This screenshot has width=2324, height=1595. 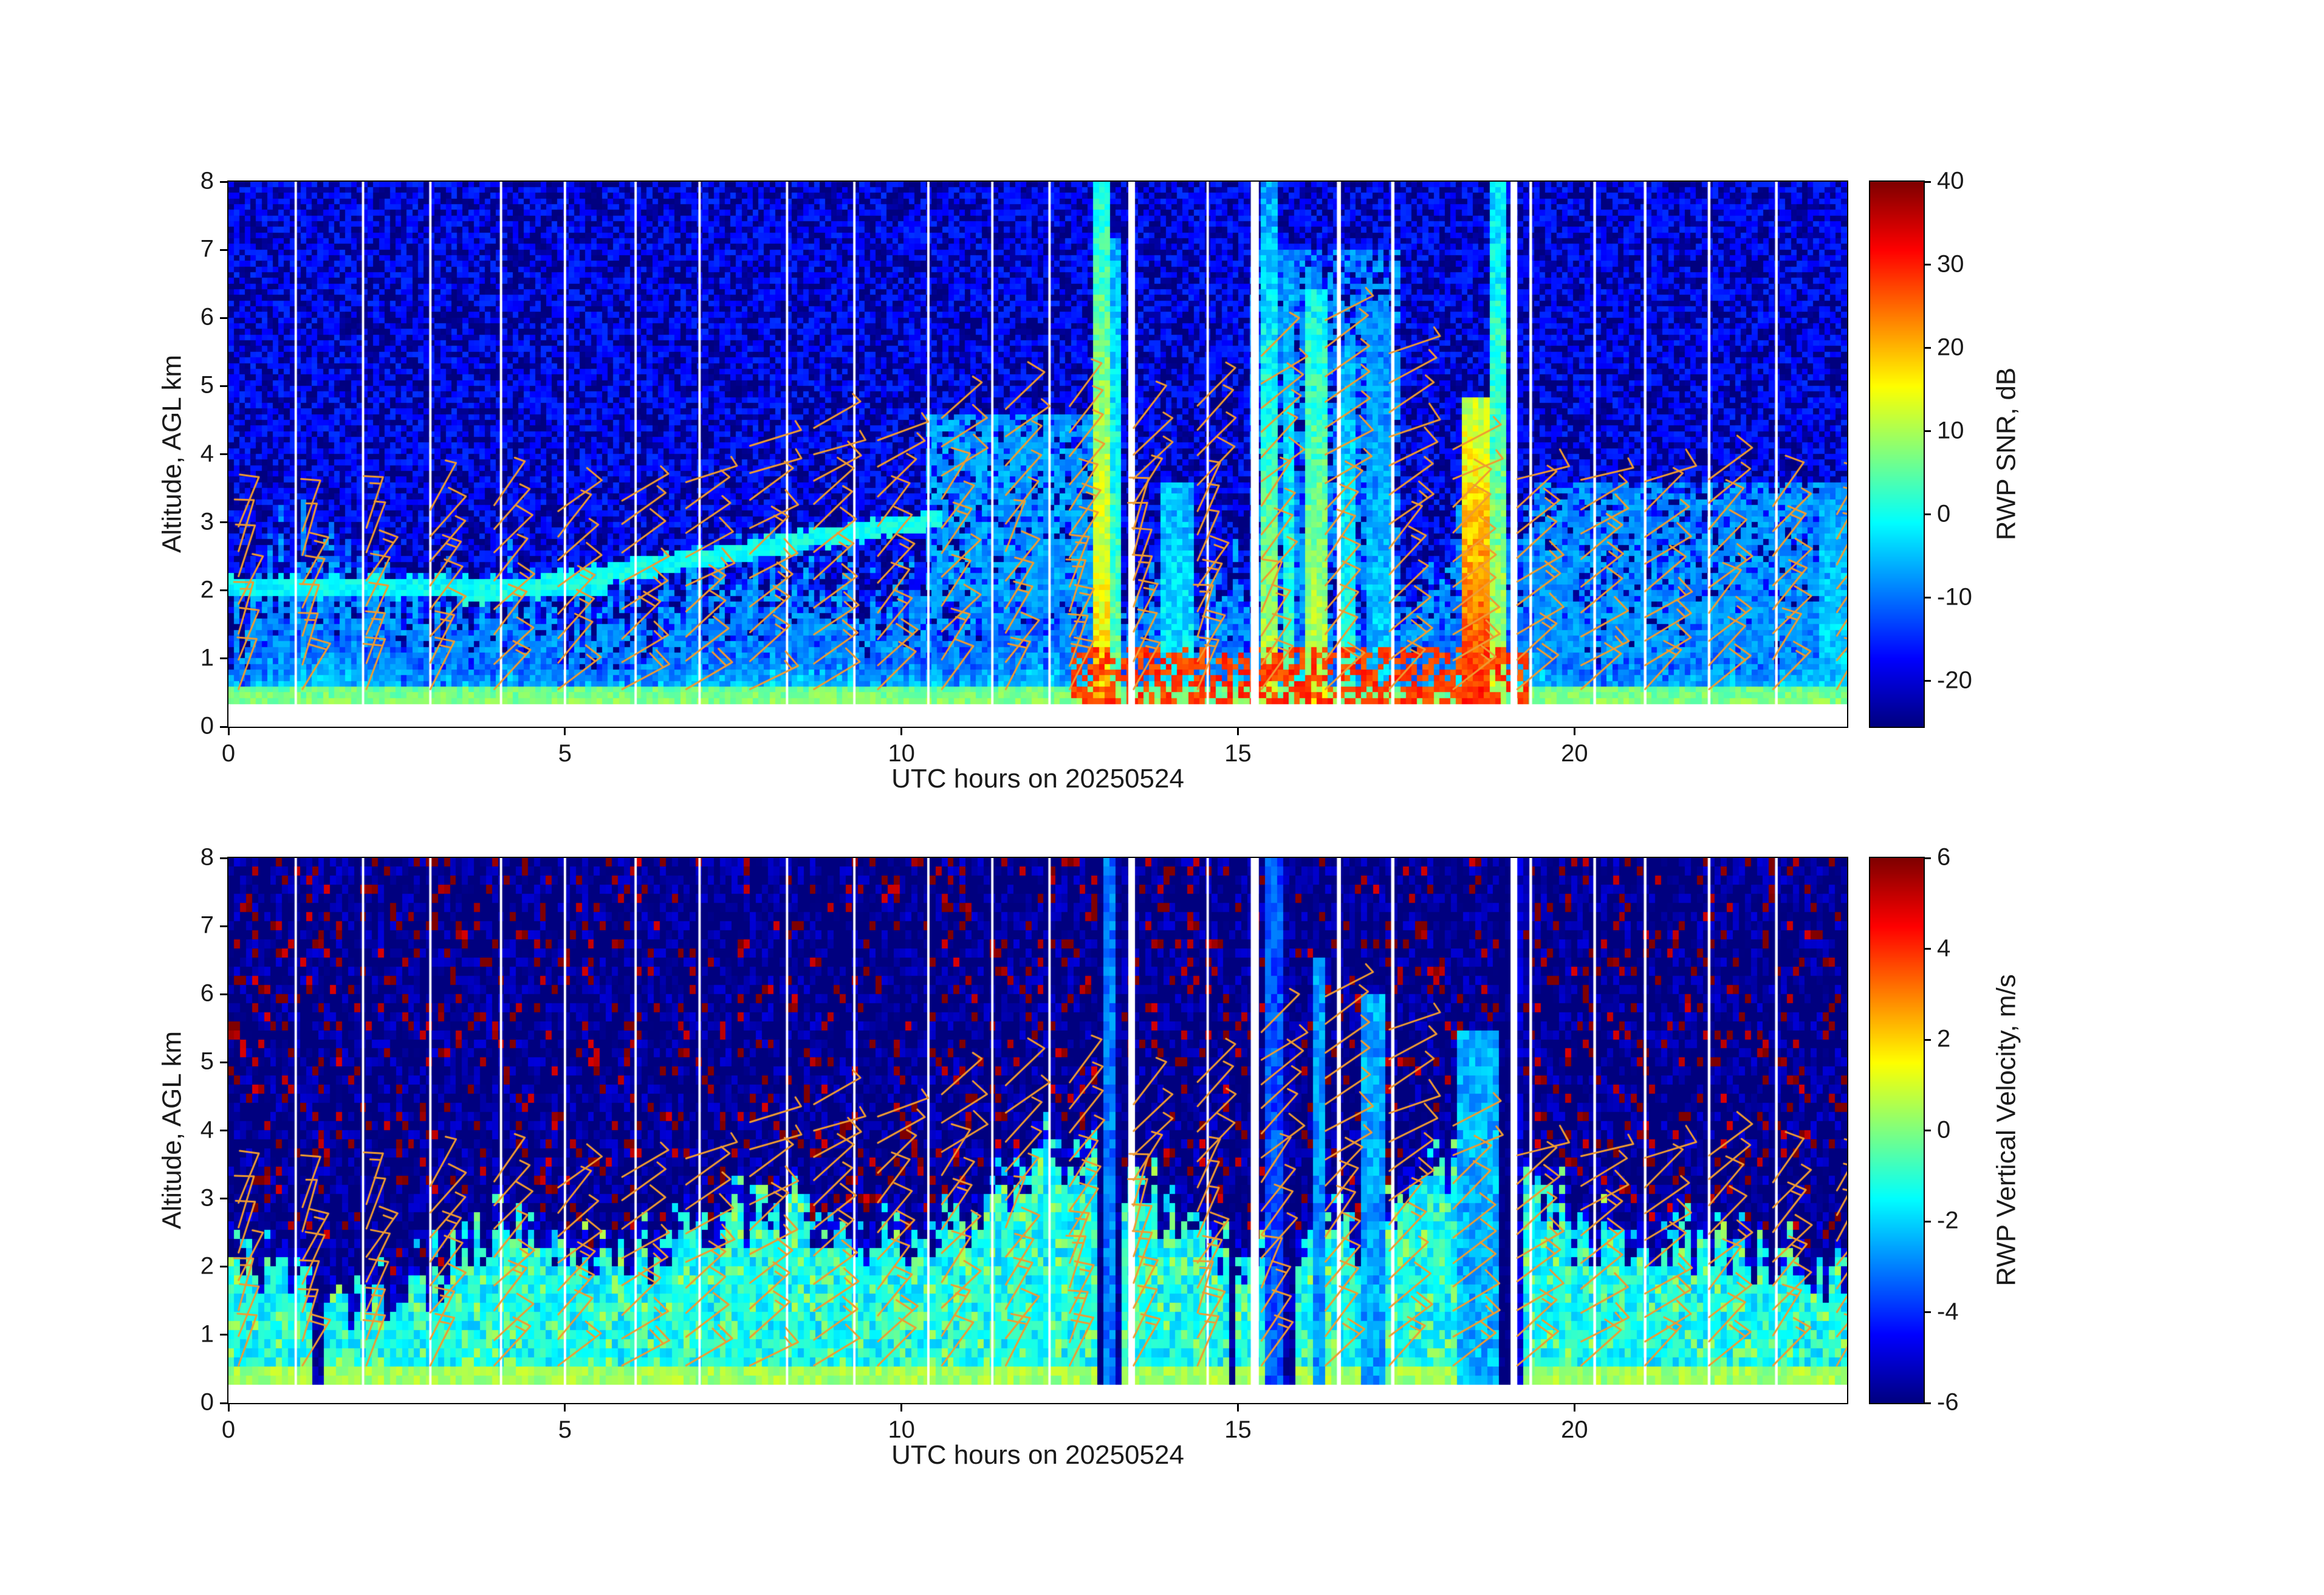 I want to click on vv-x-tick-label: 15, so click(x=1238, y=1429).